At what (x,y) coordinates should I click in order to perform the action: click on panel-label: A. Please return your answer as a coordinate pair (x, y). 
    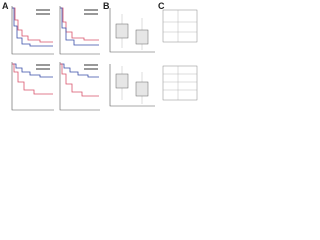
    Looking at the image, I should click on (5, 6).